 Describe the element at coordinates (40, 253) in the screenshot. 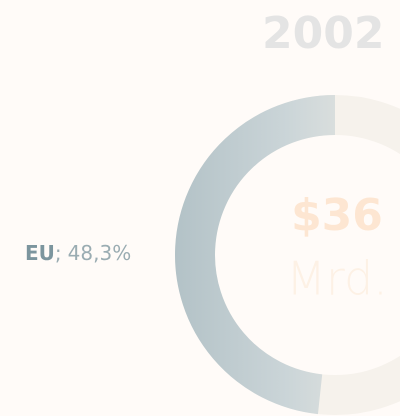

I see `category-label: EU` at that location.